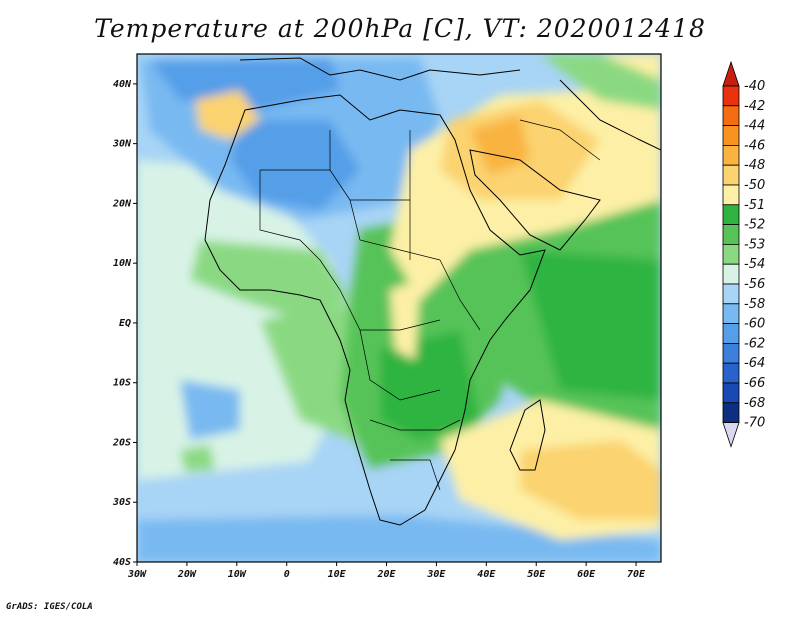 The image size is (800, 618). I want to click on y-tick-label: EQ, so click(125, 323).